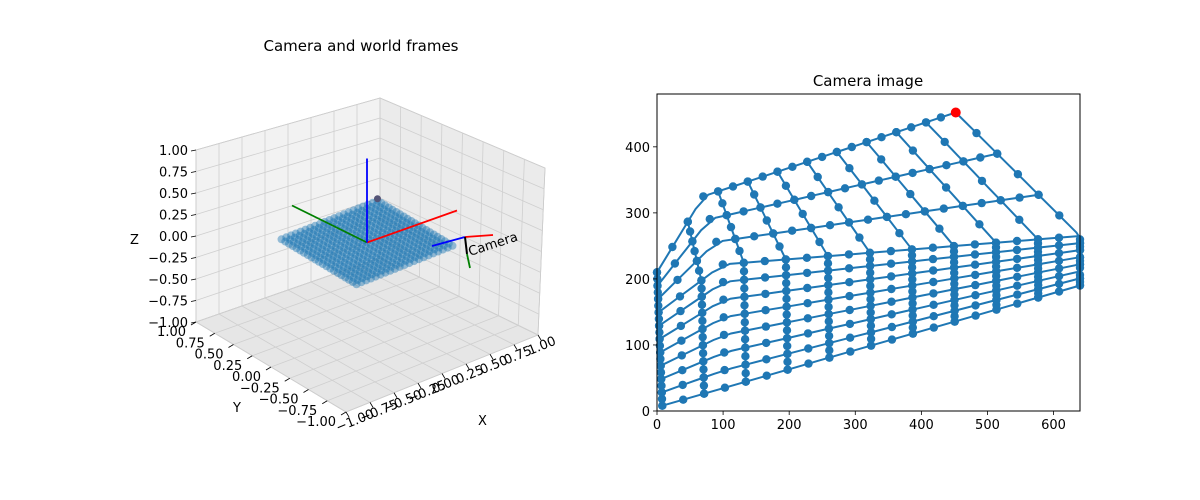 The width and height of the screenshot is (1200, 500). Describe the element at coordinates (637, 148) in the screenshot. I see `y-tick-label-2d: 400` at that location.